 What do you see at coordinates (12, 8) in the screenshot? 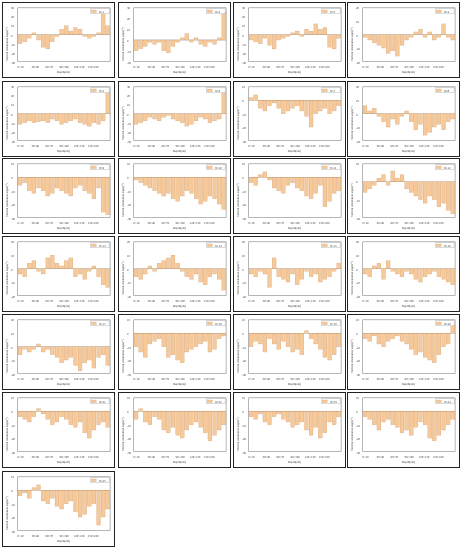
I see `y-tick-label: 30` at bounding box center [12, 8].